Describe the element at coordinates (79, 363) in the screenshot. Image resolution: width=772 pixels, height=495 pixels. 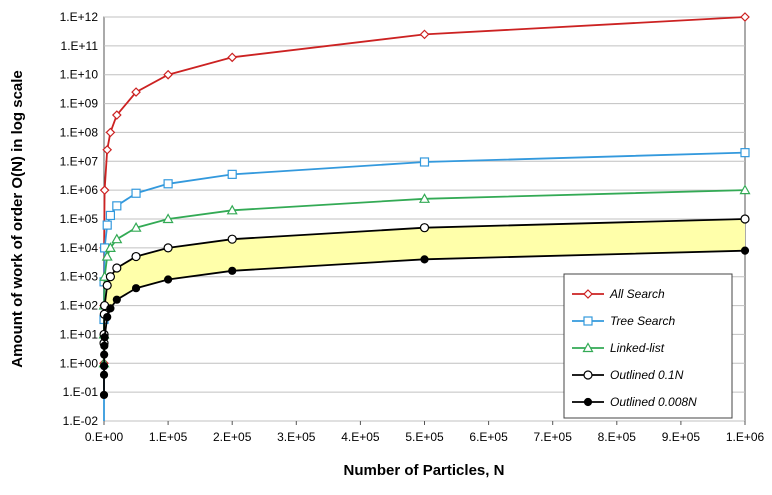
I see `y-tick-label: 1.E+00` at that location.